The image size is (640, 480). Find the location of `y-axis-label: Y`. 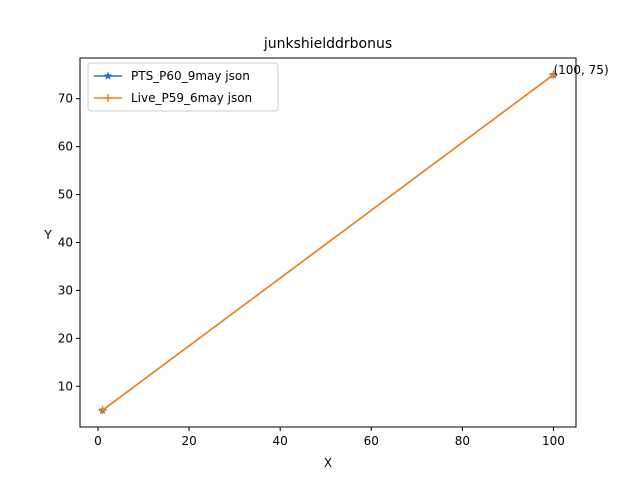

y-axis-label: Y is located at coordinates (47, 235).